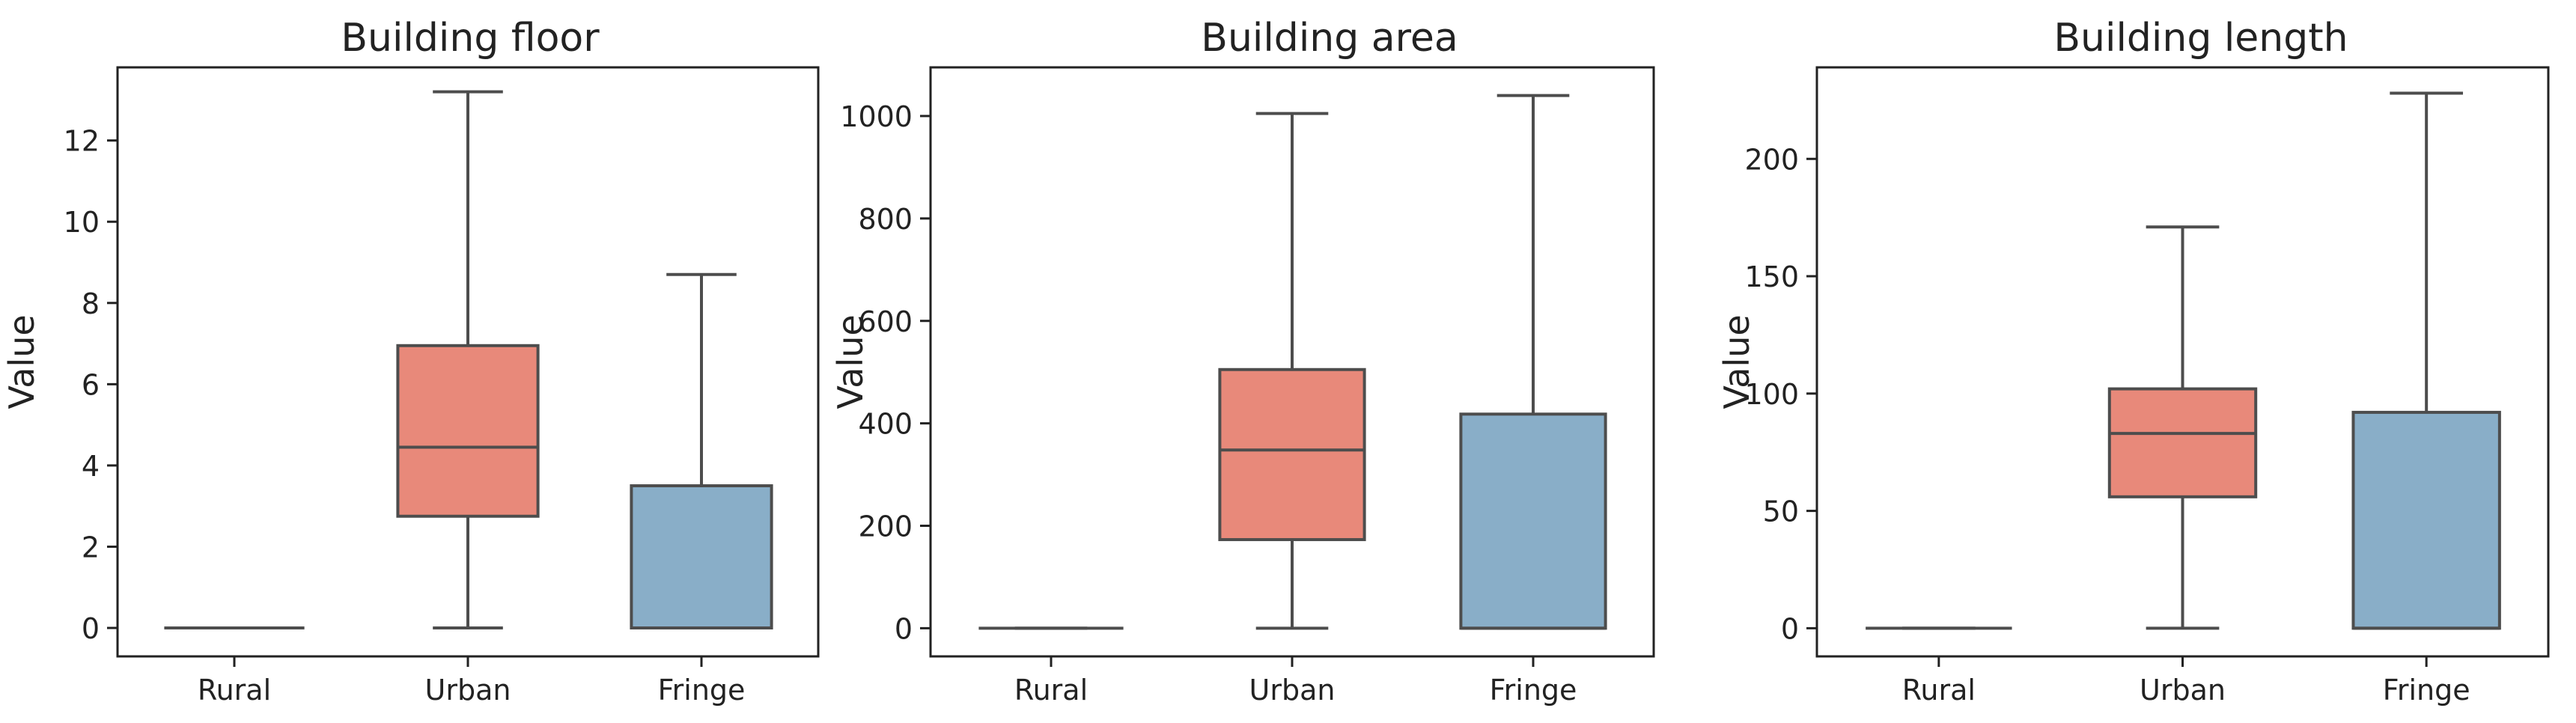 Image resolution: width=2576 pixels, height=723 pixels. What do you see at coordinates (885, 219) in the screenshot?
I see `y-tick-label: 800` at bounding box center [885, 219].